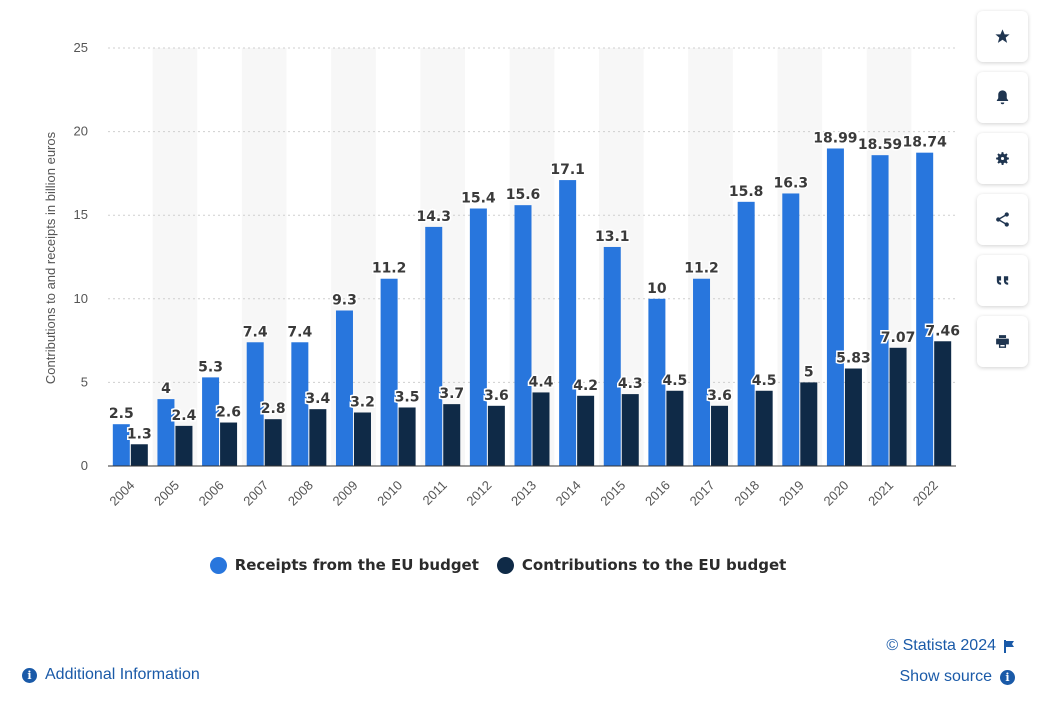  What do you see at coordinates (139, 434) in the screenshot?
I see `data-label-contributions: 1.3` at bounding box center [139, 434].